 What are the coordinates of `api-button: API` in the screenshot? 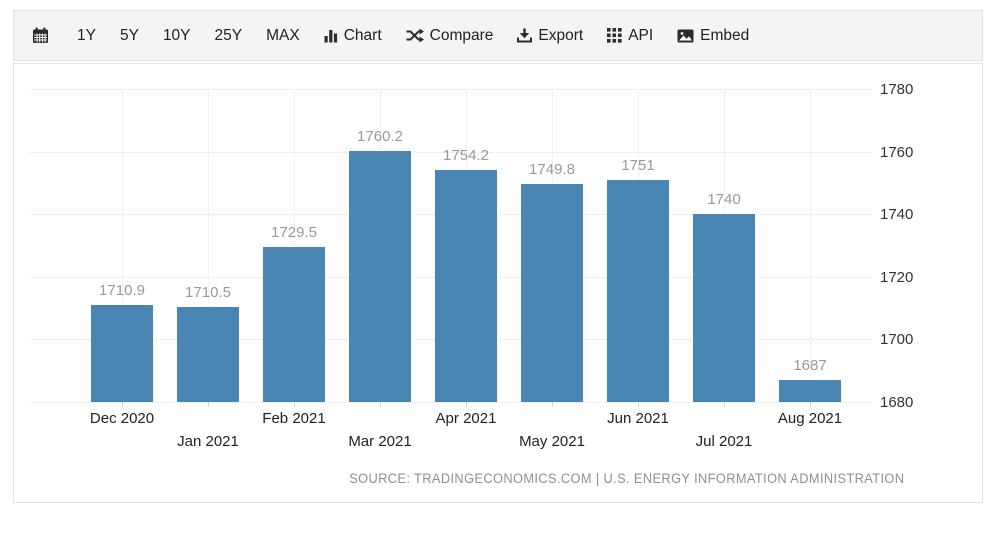 It's located at (630, 35).